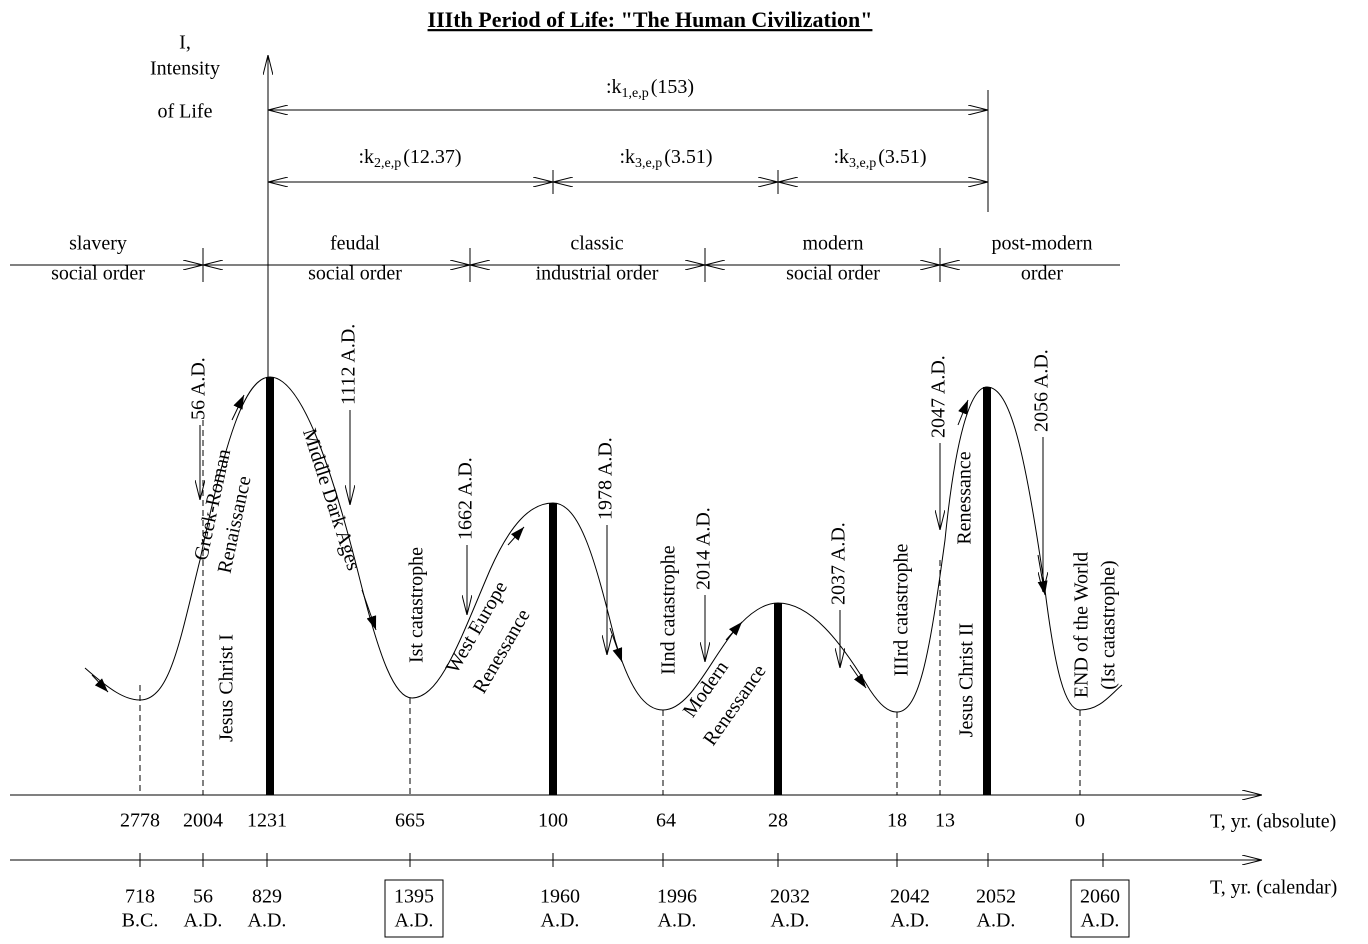 The width and height of the screenshot is (1368, 944). I want to click on calendar-tick-label: B.C., so click(140, 921).